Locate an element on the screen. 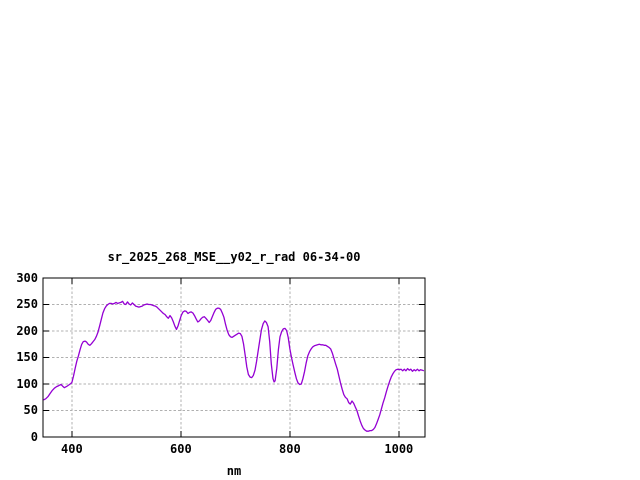 The height and width of the screenshot is (480, 640). y-tick-label: 250 is located at coordinates (27, 304).